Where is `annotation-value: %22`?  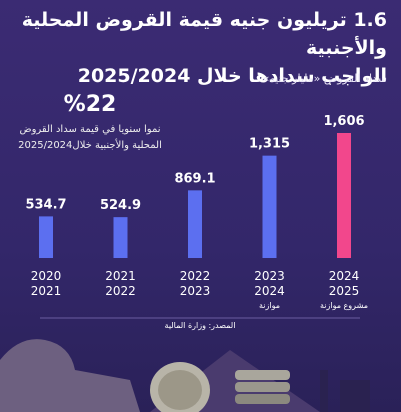
annotation-value: %22 is located at coordinates (90, 104).